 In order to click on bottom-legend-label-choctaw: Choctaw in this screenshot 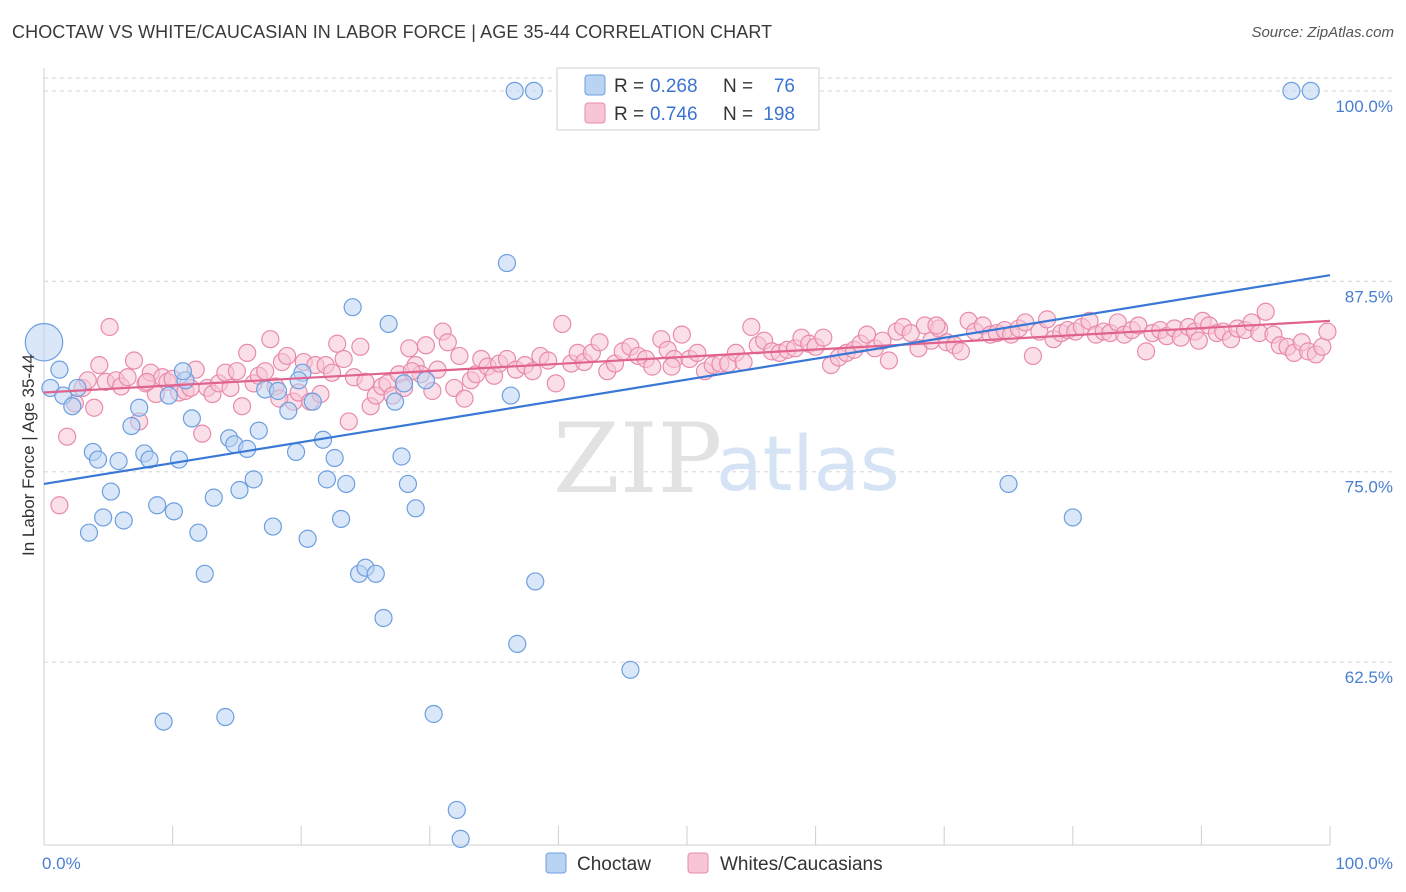, I will do `click(614, 864)`.